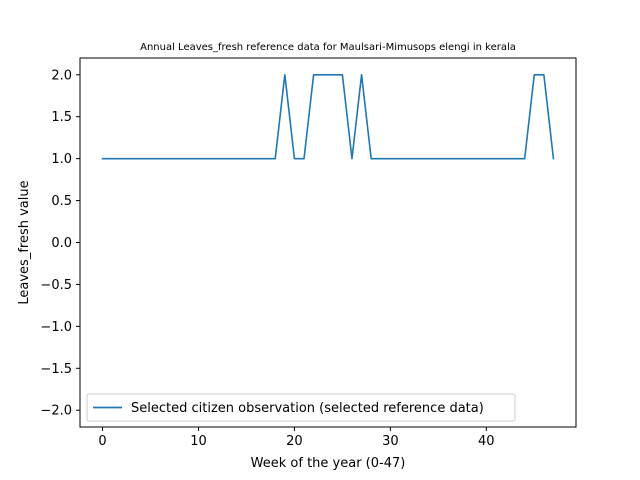  I want to click on y-tick-label: 0.0, so click(61, 243).